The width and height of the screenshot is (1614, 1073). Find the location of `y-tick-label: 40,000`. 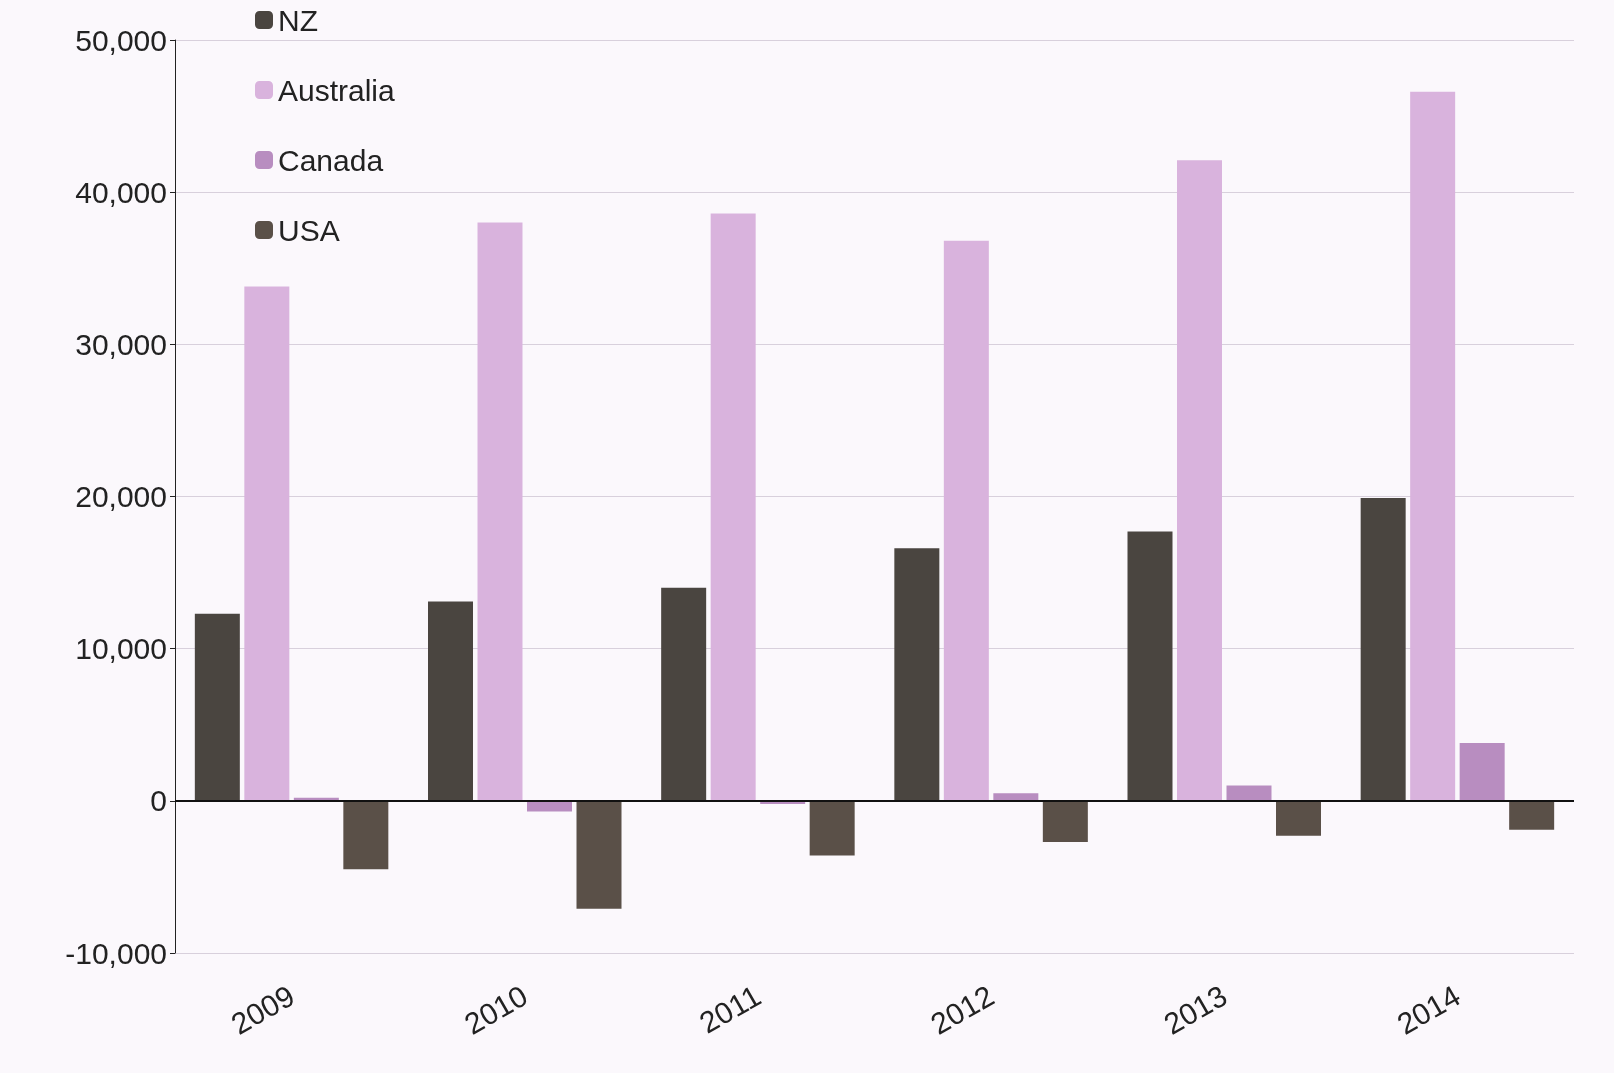

y-tick-label: 40,000 is located at coordinates (121, 192).